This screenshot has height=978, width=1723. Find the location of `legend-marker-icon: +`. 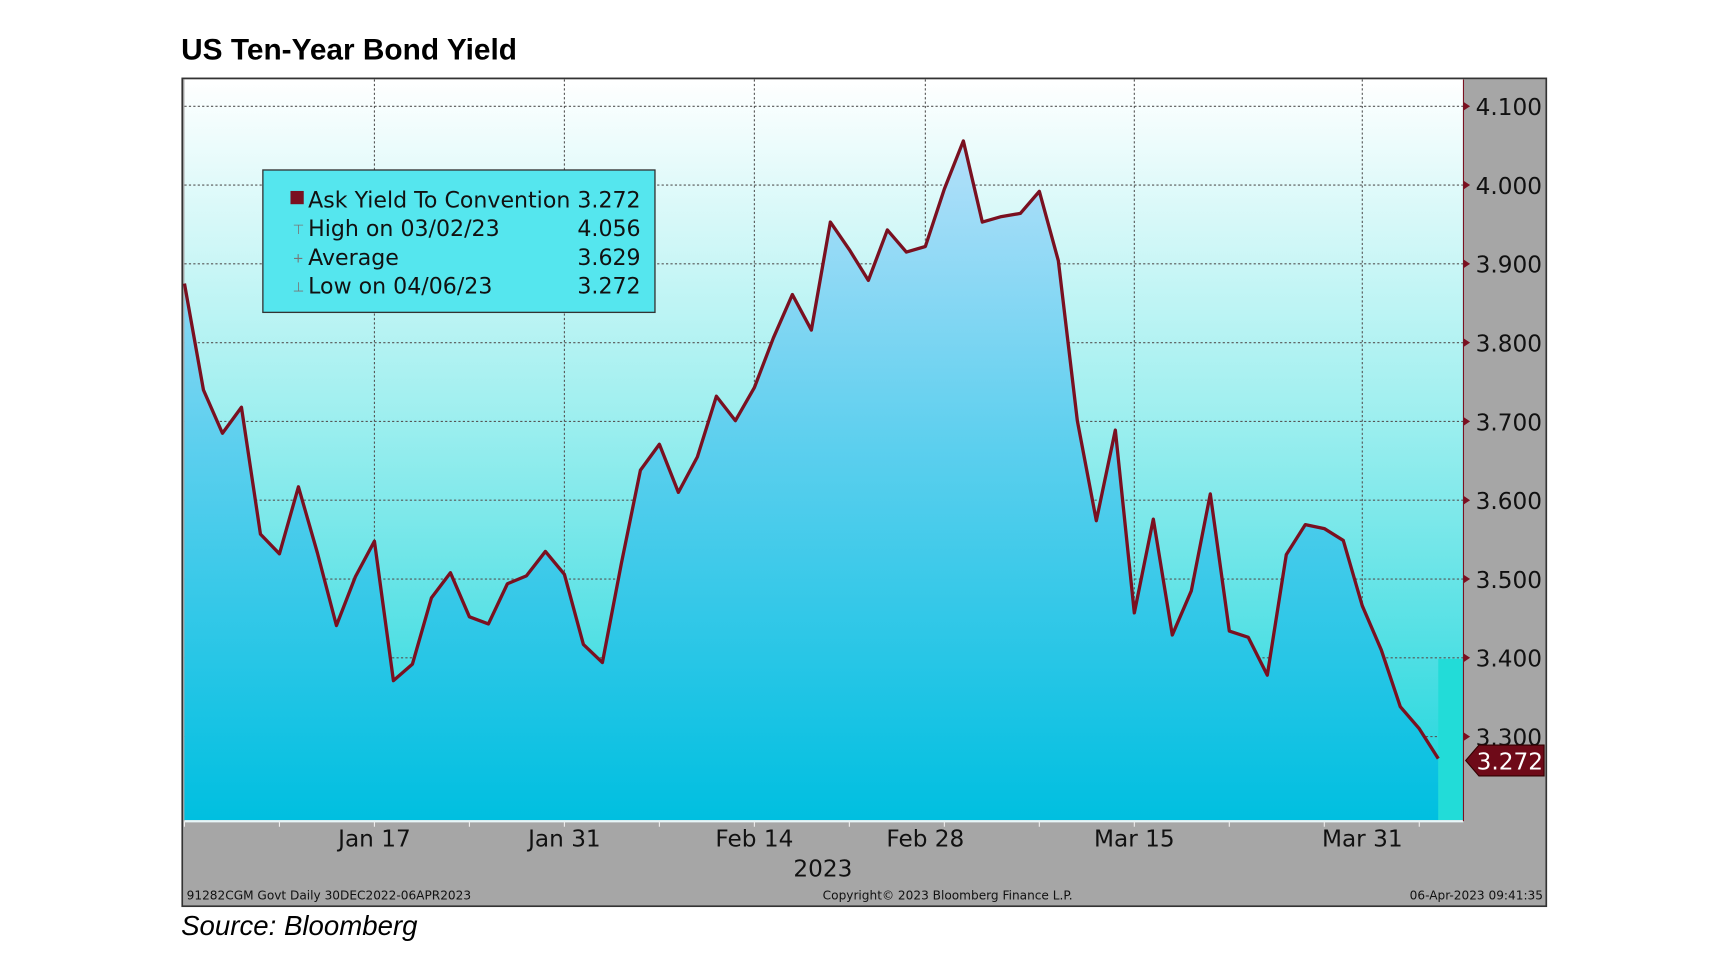

legend-marker-icon: + is located at coordinates (298, 259).